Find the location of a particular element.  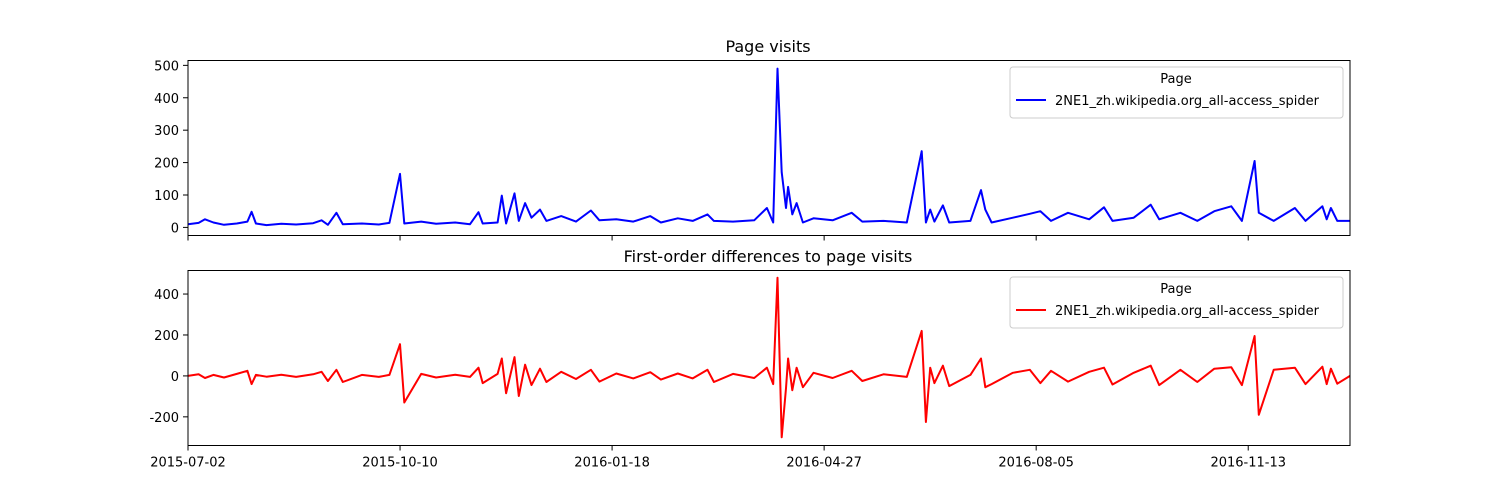

chart-title: Page visits is located at coordinates (767, 46).